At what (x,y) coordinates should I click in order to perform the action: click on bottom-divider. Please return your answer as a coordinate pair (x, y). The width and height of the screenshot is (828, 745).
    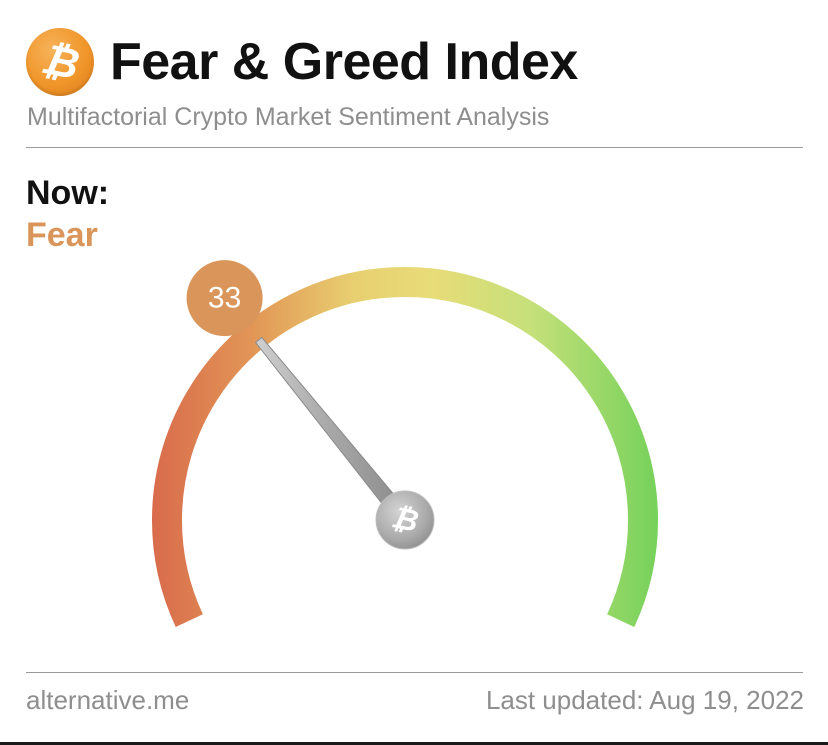
    Looking at the image, I should click on (414, 672).